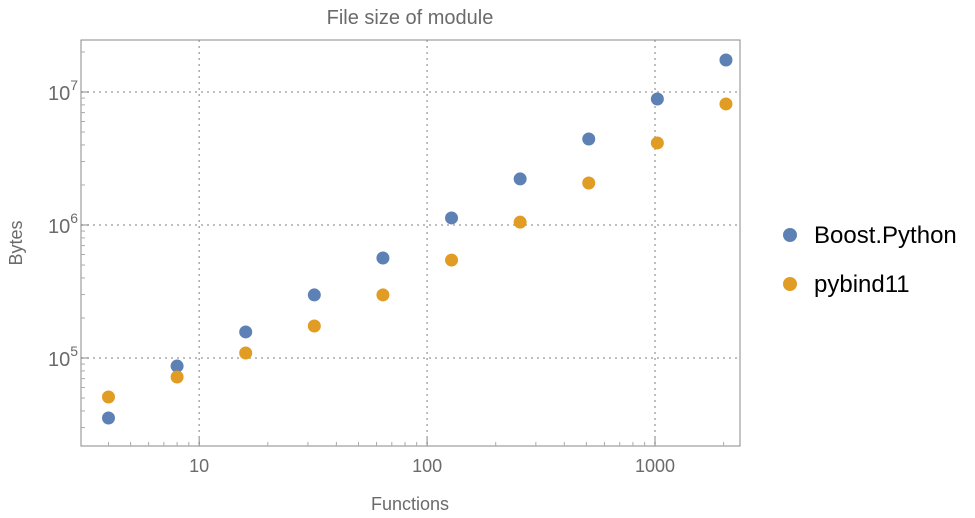 Image resolution: width=975 pixels, height=518 pixels. Describe the element at coordinates (427, 466) in the screenshot. I see `x-tick-label: 100` at that location.